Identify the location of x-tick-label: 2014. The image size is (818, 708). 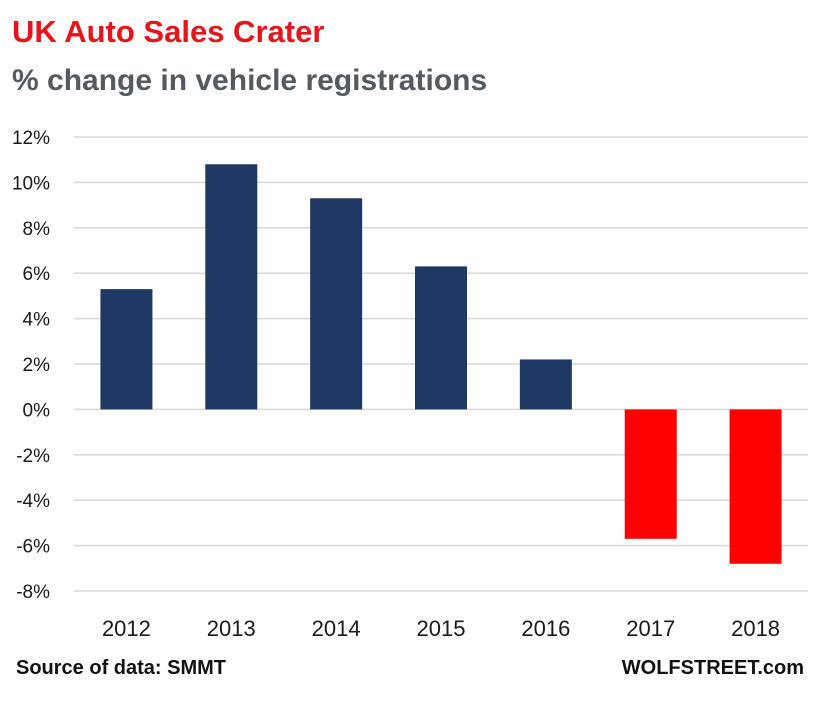
(336, 628).